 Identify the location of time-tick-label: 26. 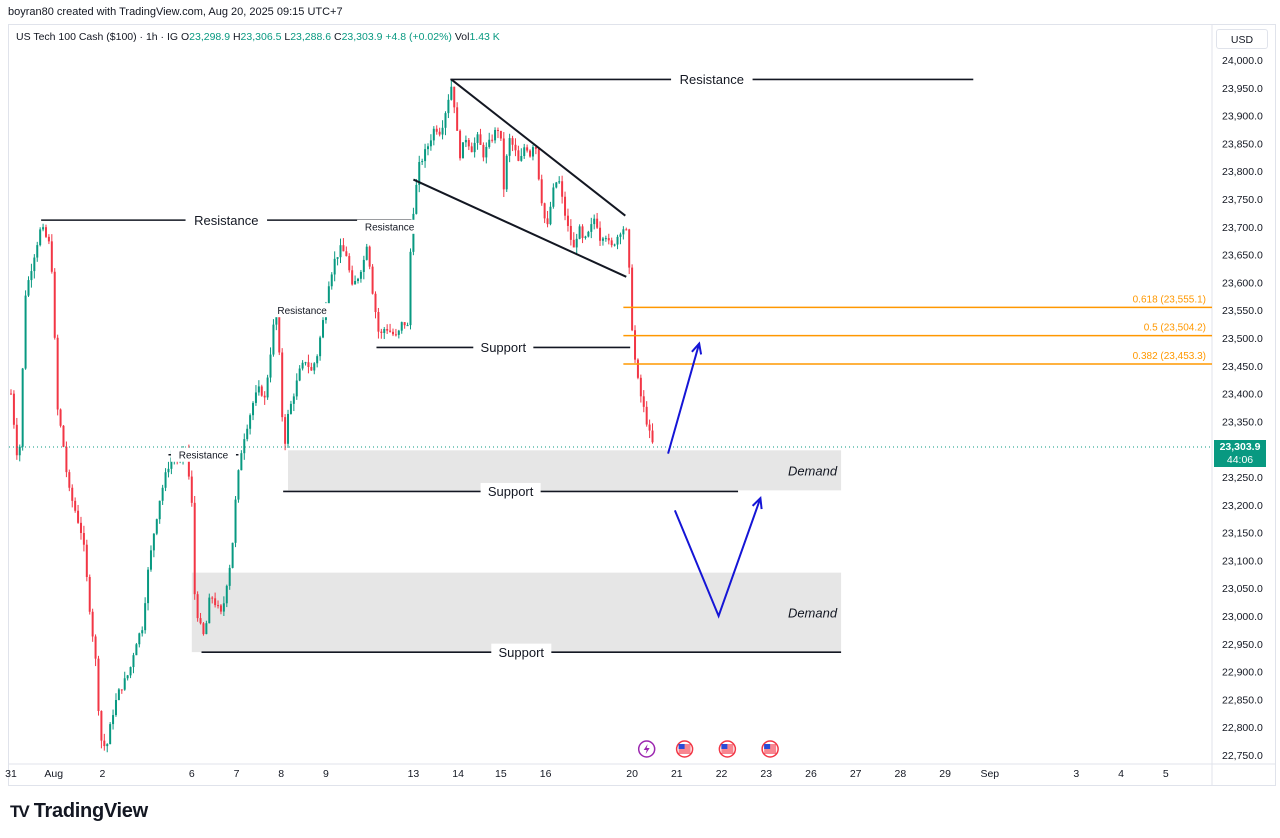
(811, 774).